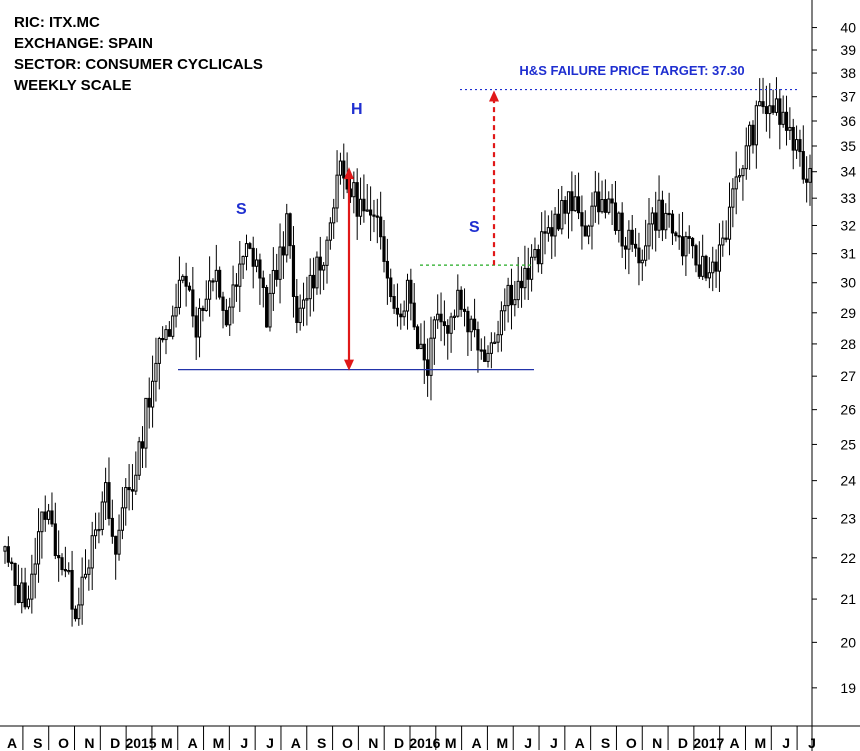 This screenshot has height=751, width=860. What do you see at coordinates (848, 481) in the screenshot?
I see `y-tick-label: 24` at bounding box center [848, 481].